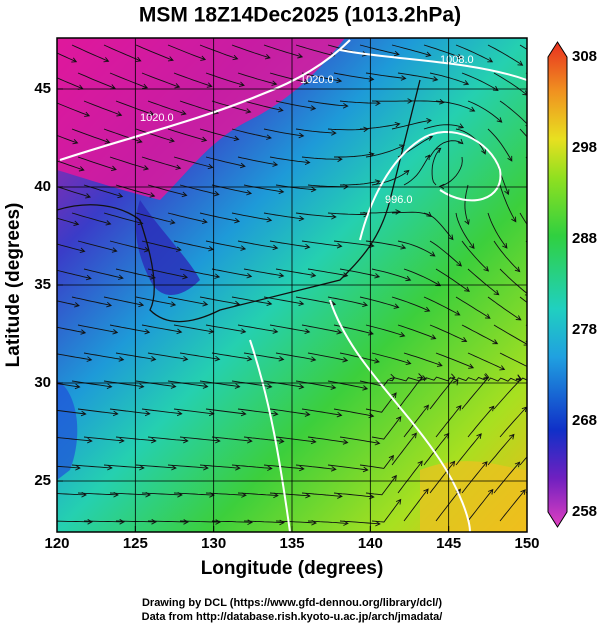  I want to click on y-tick-label: 25, so click(42, 480).